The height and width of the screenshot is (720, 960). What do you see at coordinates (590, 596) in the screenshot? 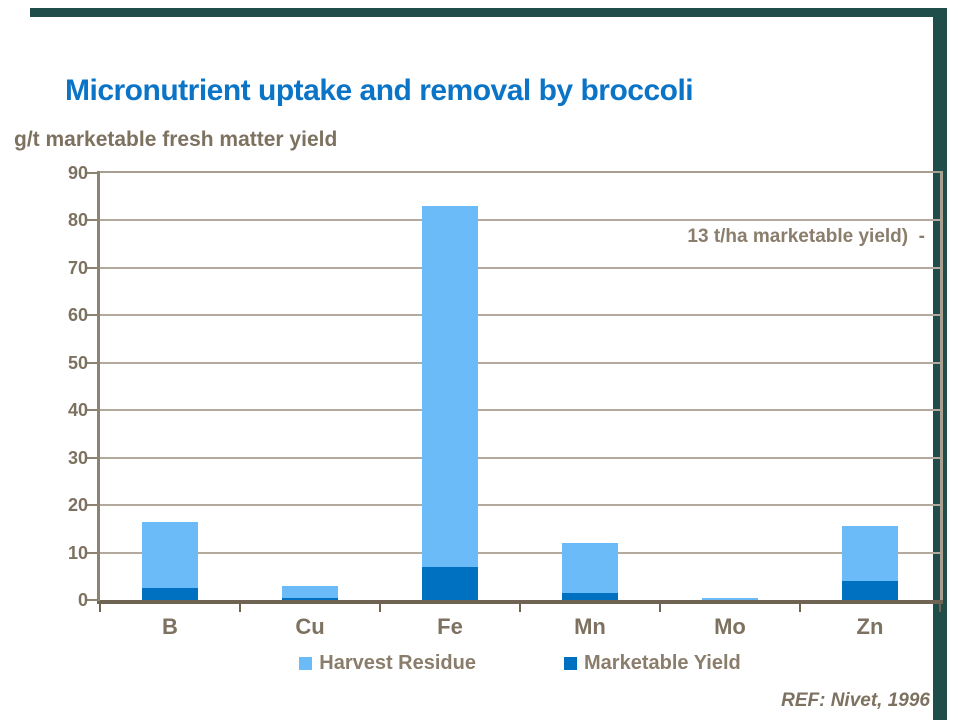
I see `bar-mn-marketable-yield` at bounding box center [590, 596].